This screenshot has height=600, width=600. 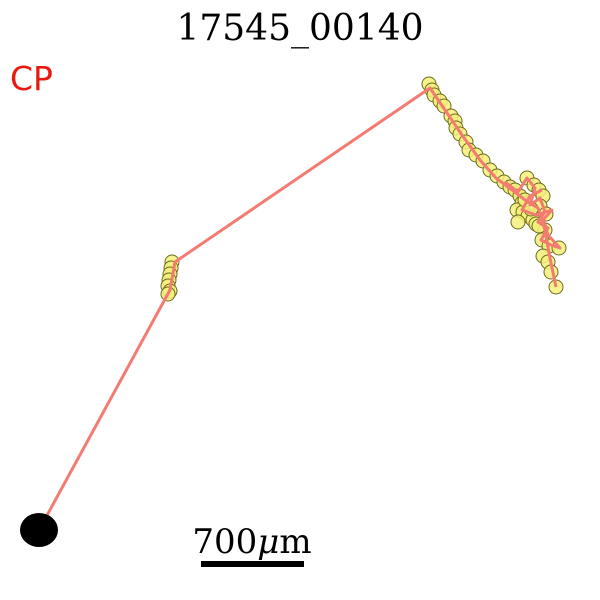 What do you see at coordinates (299, 28) in the screenshot?
I see `figure-title: 17545_00140` at bounding box center [299, 28].